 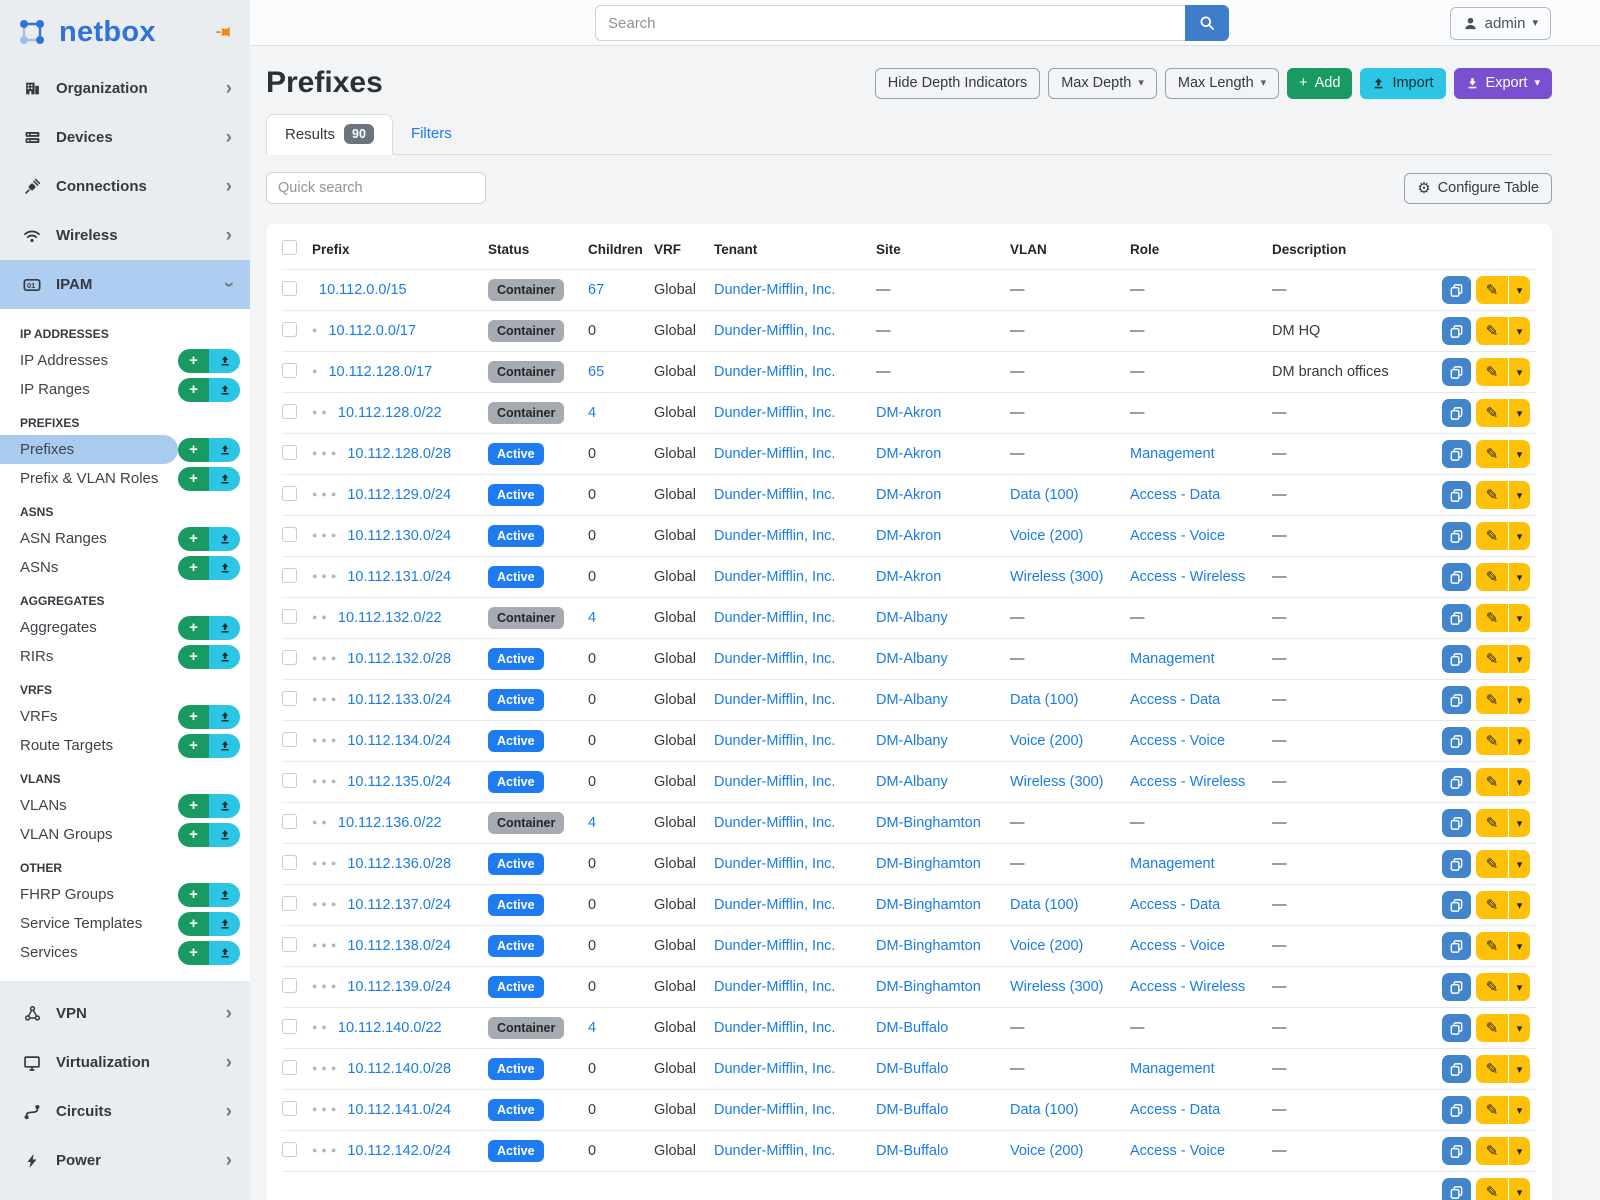 I want to click on prefix-link: 10.112.128.0/17, so click(x=380, y=372).